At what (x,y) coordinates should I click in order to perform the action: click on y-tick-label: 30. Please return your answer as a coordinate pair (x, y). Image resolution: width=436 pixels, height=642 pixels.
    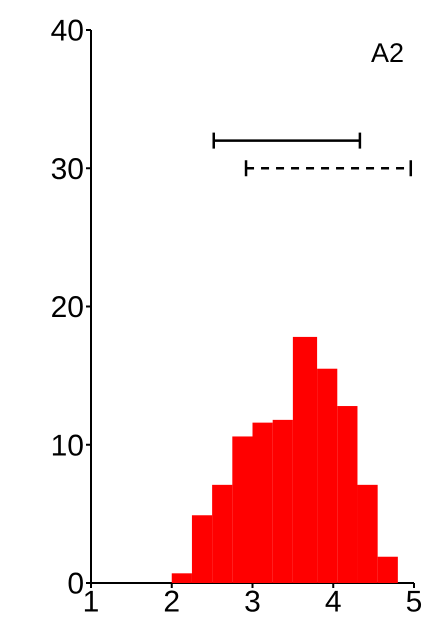
    Looking at the image, I should click on (67, 169).